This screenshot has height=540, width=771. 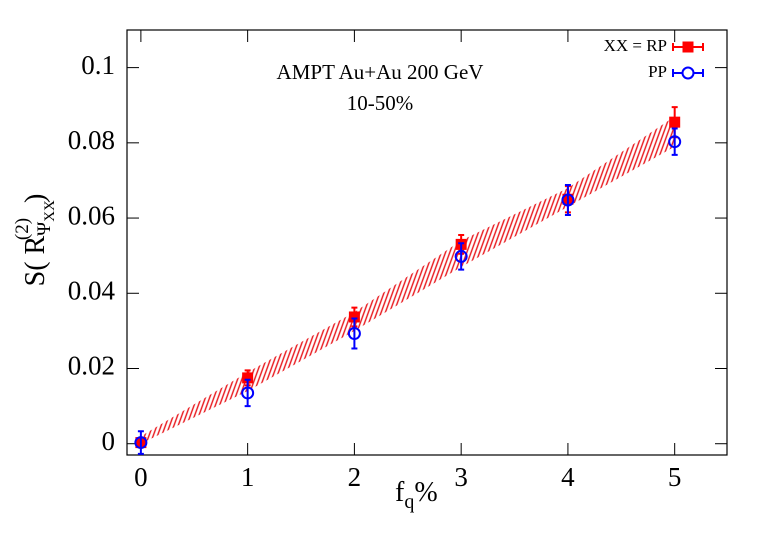 I want to click on y-tick-label: 0.02, so click(x=91, y=366).